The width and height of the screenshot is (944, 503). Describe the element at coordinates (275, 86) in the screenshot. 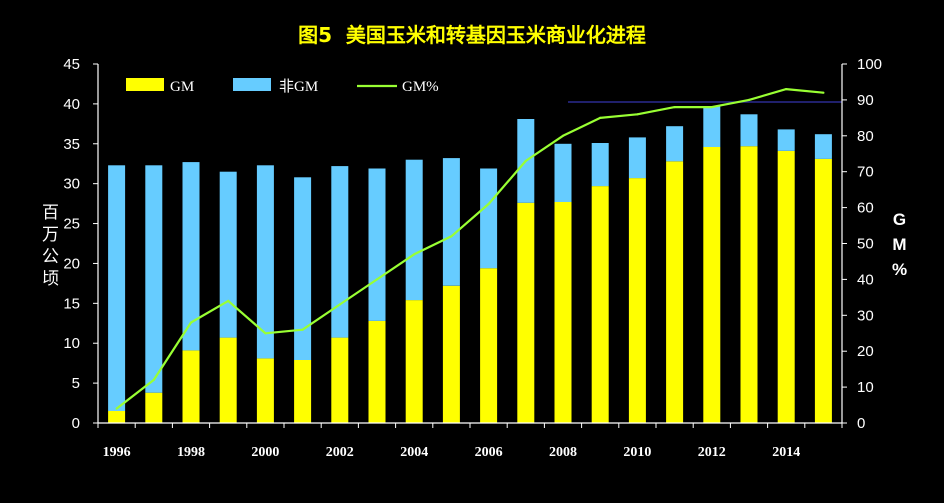

I see `legend-item-non-gm: 非GM` at that location.